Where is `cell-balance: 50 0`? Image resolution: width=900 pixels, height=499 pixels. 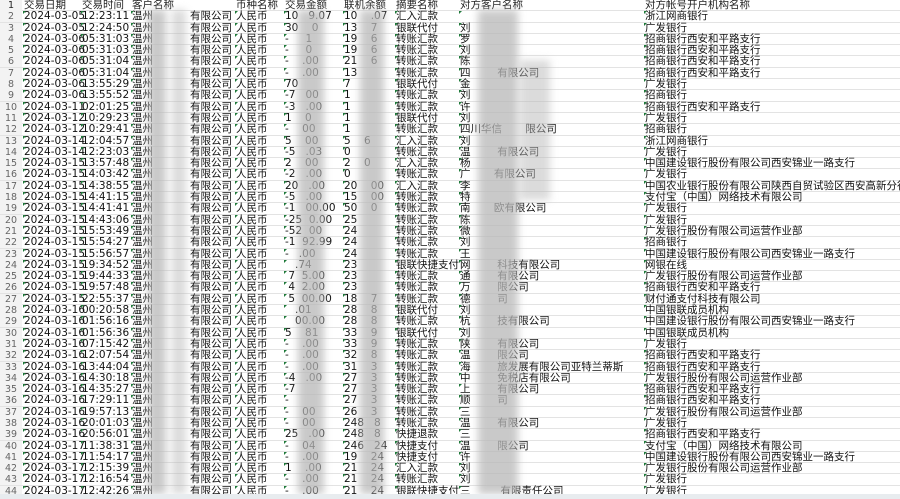
cell-balance: 50 0 is located at coordinates (360, 208).